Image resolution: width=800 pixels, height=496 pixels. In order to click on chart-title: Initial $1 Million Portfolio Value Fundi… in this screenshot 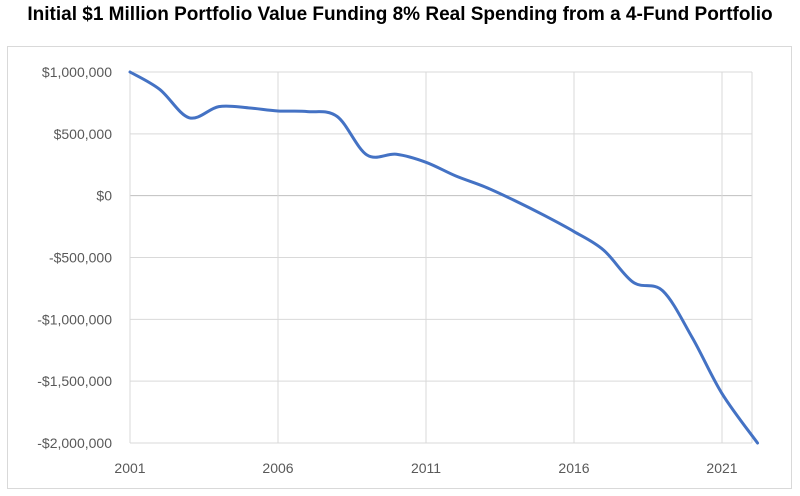, I will do `click(400, 14)`.